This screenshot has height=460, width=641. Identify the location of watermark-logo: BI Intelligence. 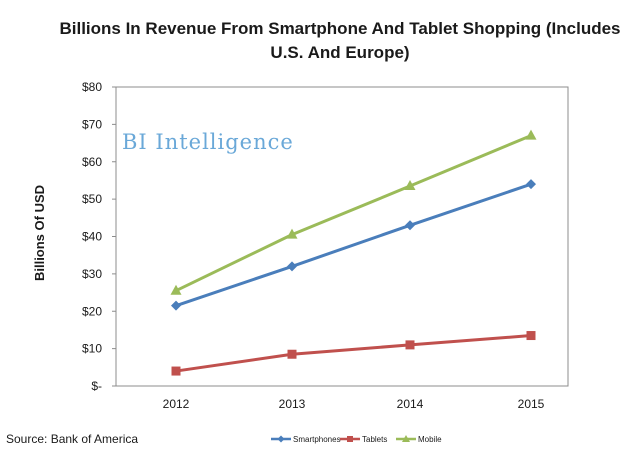
(208, 142).